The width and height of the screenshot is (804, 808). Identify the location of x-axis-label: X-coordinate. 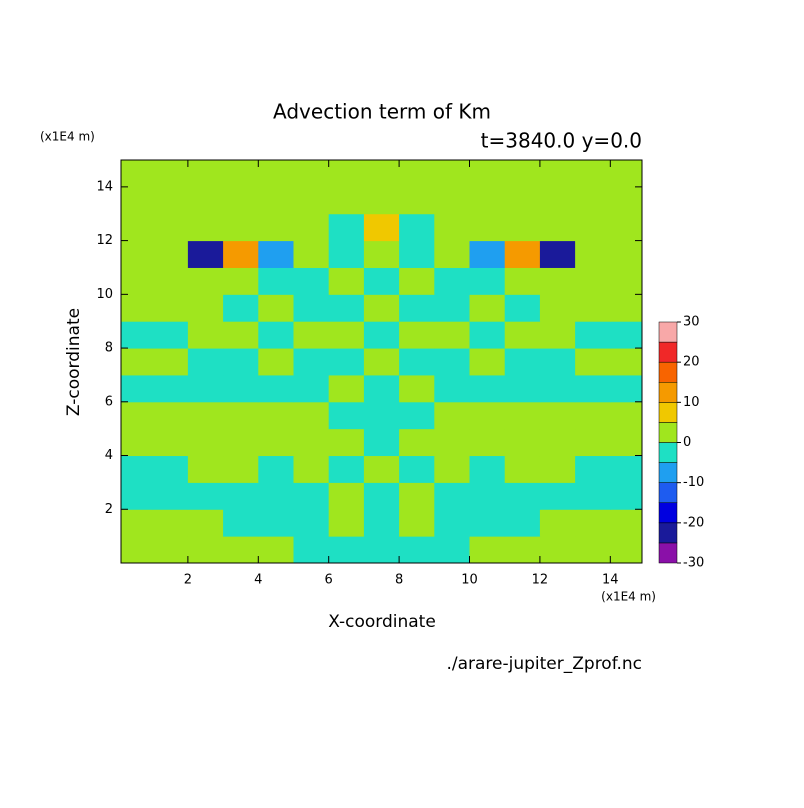
(382, 622).